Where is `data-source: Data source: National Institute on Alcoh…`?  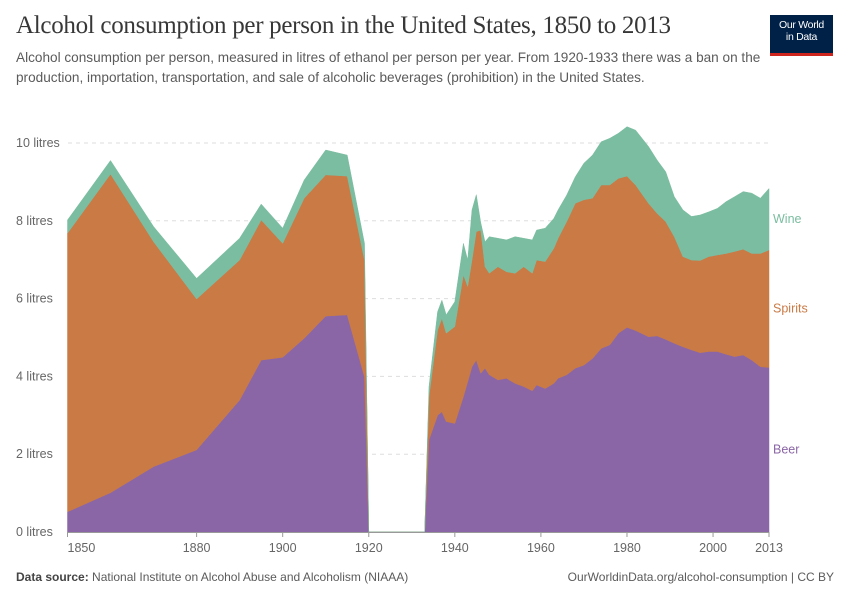
data-source: Data source: National Institute on Alcoh… is located at coordinates (212, 577).